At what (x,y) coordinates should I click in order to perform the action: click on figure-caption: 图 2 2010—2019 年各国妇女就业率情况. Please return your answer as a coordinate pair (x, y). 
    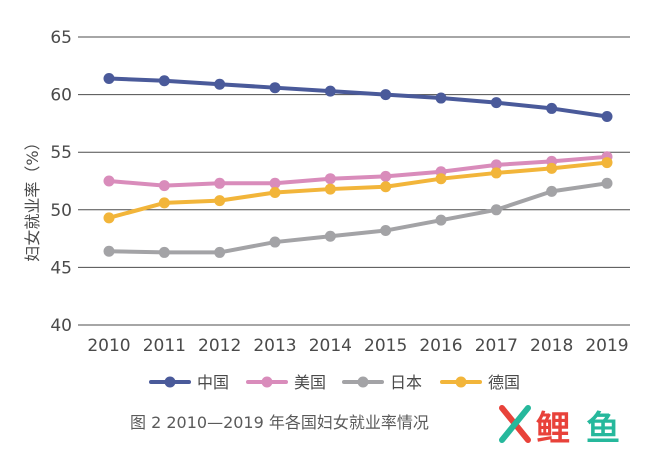
    Looking at the image, I should click on (279, 422).